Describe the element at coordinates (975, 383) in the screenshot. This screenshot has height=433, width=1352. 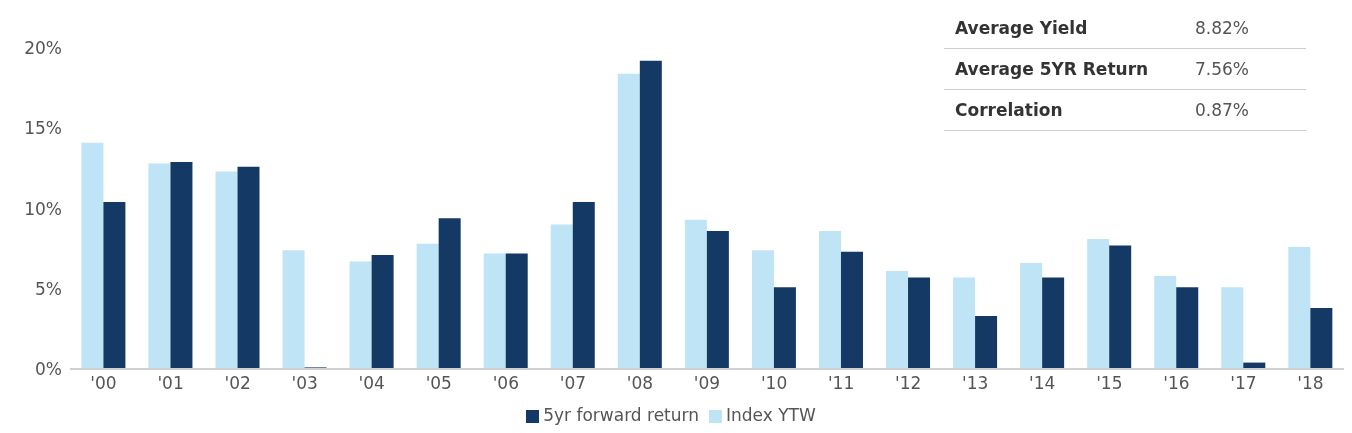
I see `x-tick-label: '13` at that location.